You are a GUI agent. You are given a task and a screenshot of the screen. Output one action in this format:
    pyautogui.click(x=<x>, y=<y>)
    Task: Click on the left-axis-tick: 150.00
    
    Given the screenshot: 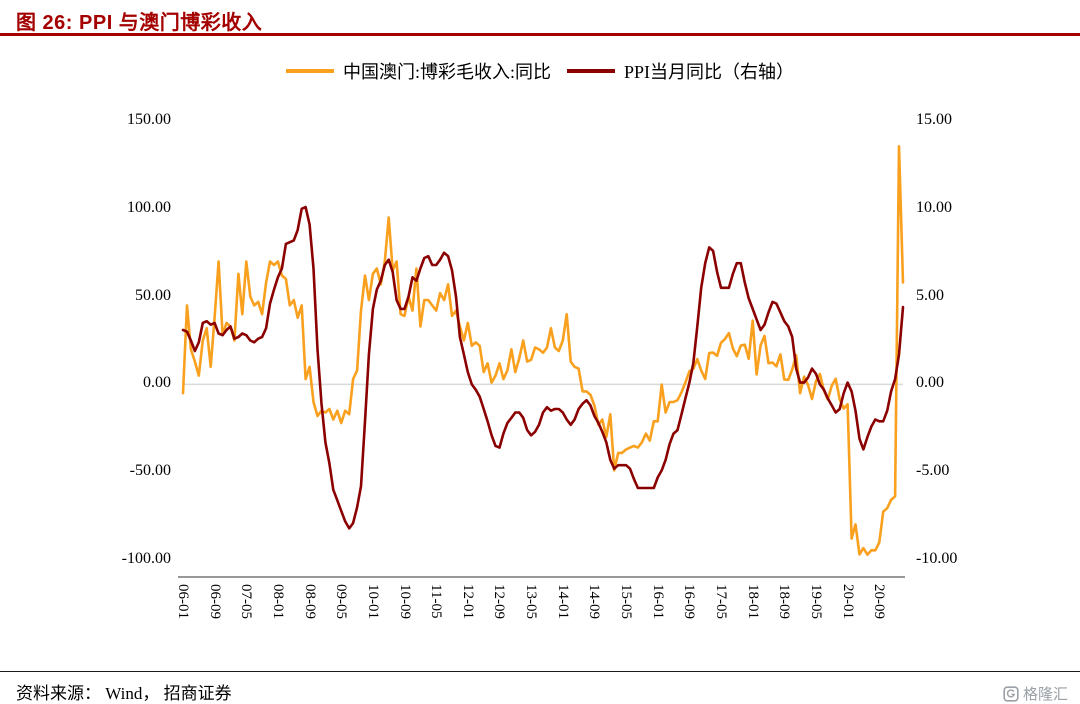 What is the action you would take?
    pyautogui.click(x=149, y=119)
    